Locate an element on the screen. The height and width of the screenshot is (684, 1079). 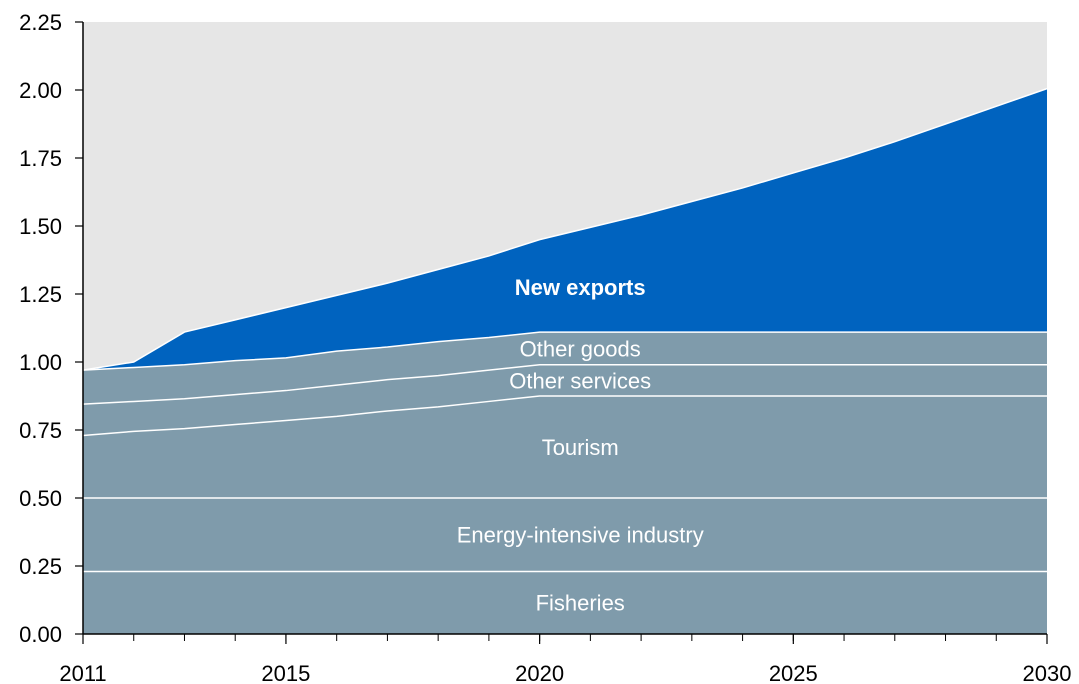
area-tourism is located at coordinates (565, 447).